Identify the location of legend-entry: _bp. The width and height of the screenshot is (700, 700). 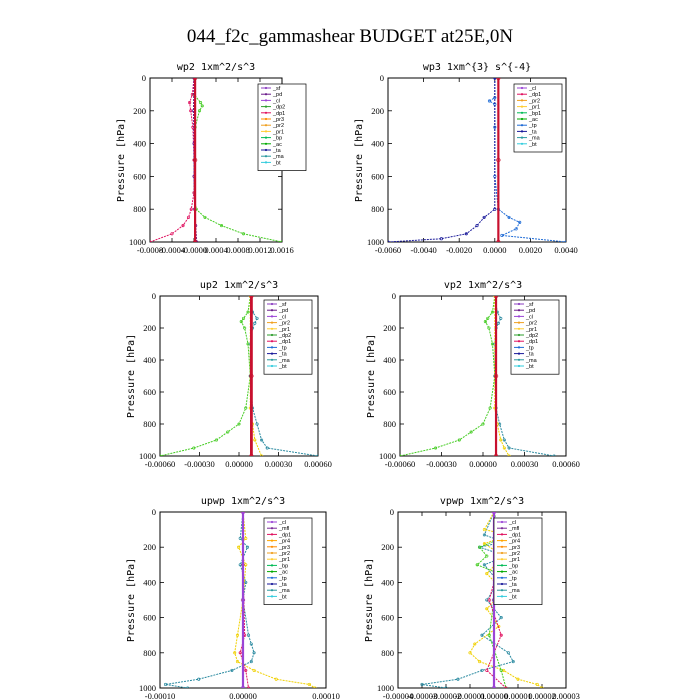
(513, 566).